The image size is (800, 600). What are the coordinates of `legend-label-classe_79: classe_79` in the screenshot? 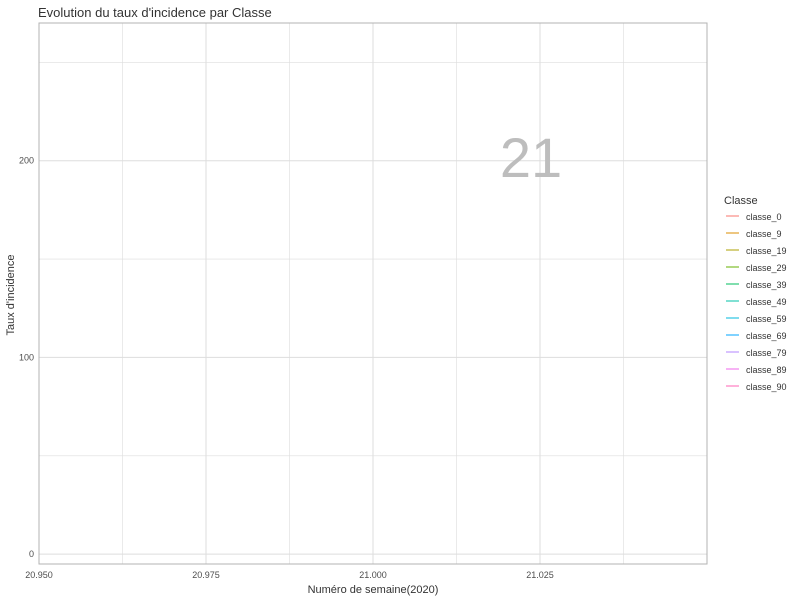 It's located at (766, 353).